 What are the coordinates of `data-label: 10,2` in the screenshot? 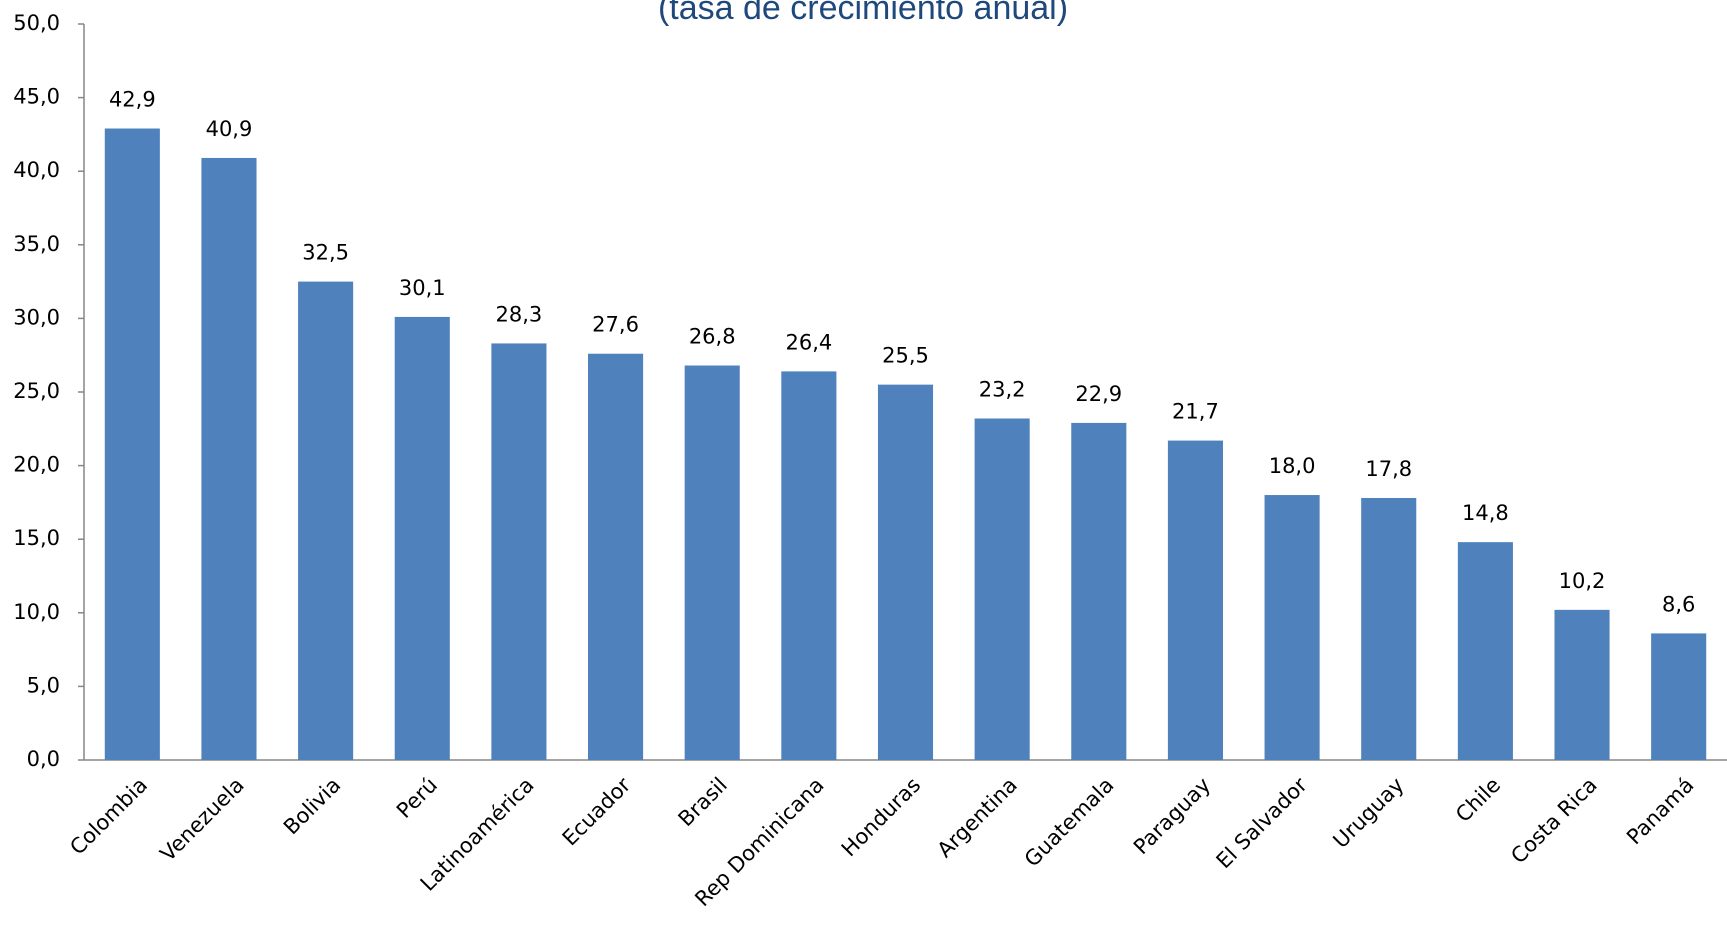 It's located at (1582, 581).